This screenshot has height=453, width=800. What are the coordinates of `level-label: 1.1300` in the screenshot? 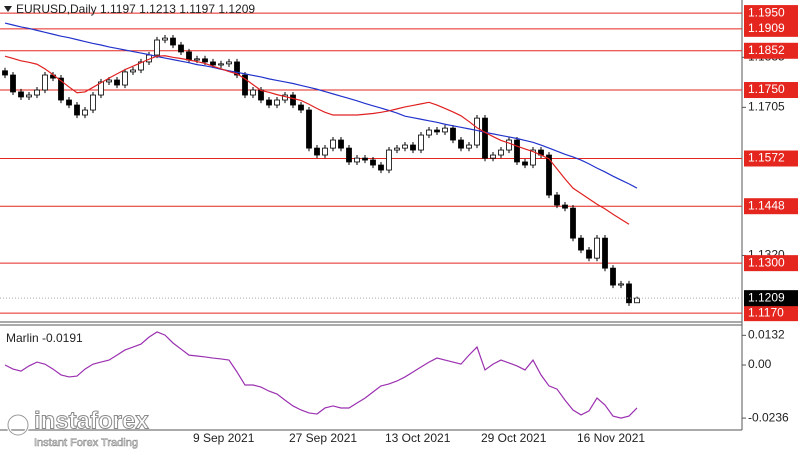 It's located at (766, 262).